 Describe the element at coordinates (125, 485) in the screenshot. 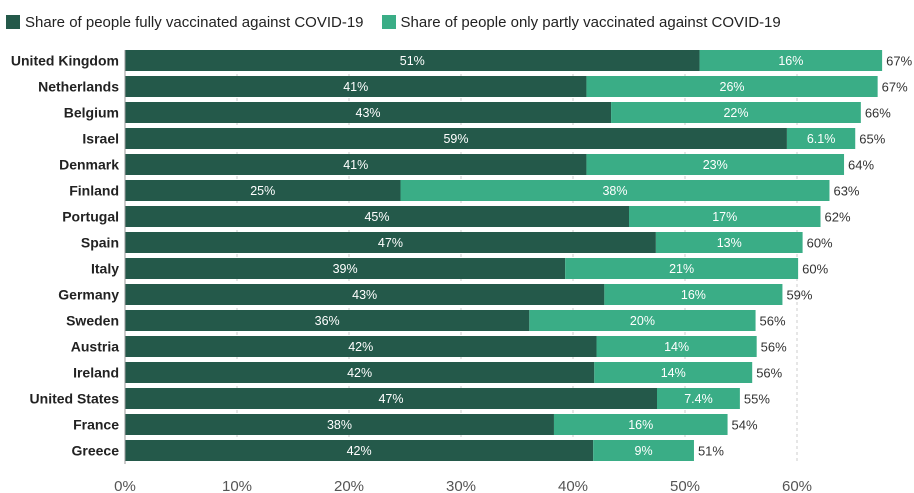

I see `x-tick-label: 0%` at that location.